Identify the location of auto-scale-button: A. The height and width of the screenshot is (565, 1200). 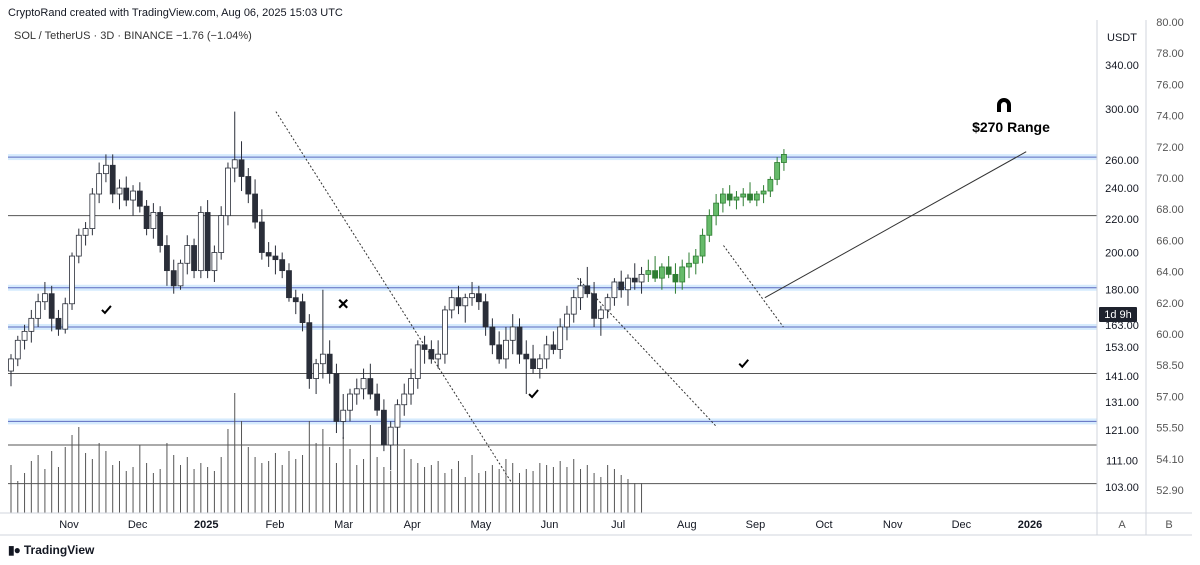
(1122, 525).